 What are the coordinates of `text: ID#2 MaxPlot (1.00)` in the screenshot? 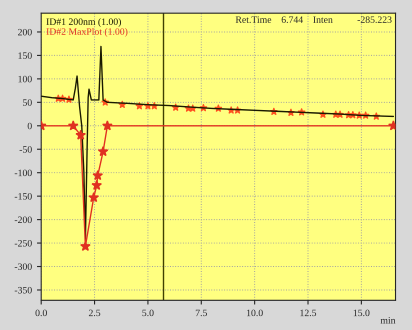 It's located at (87, 32).